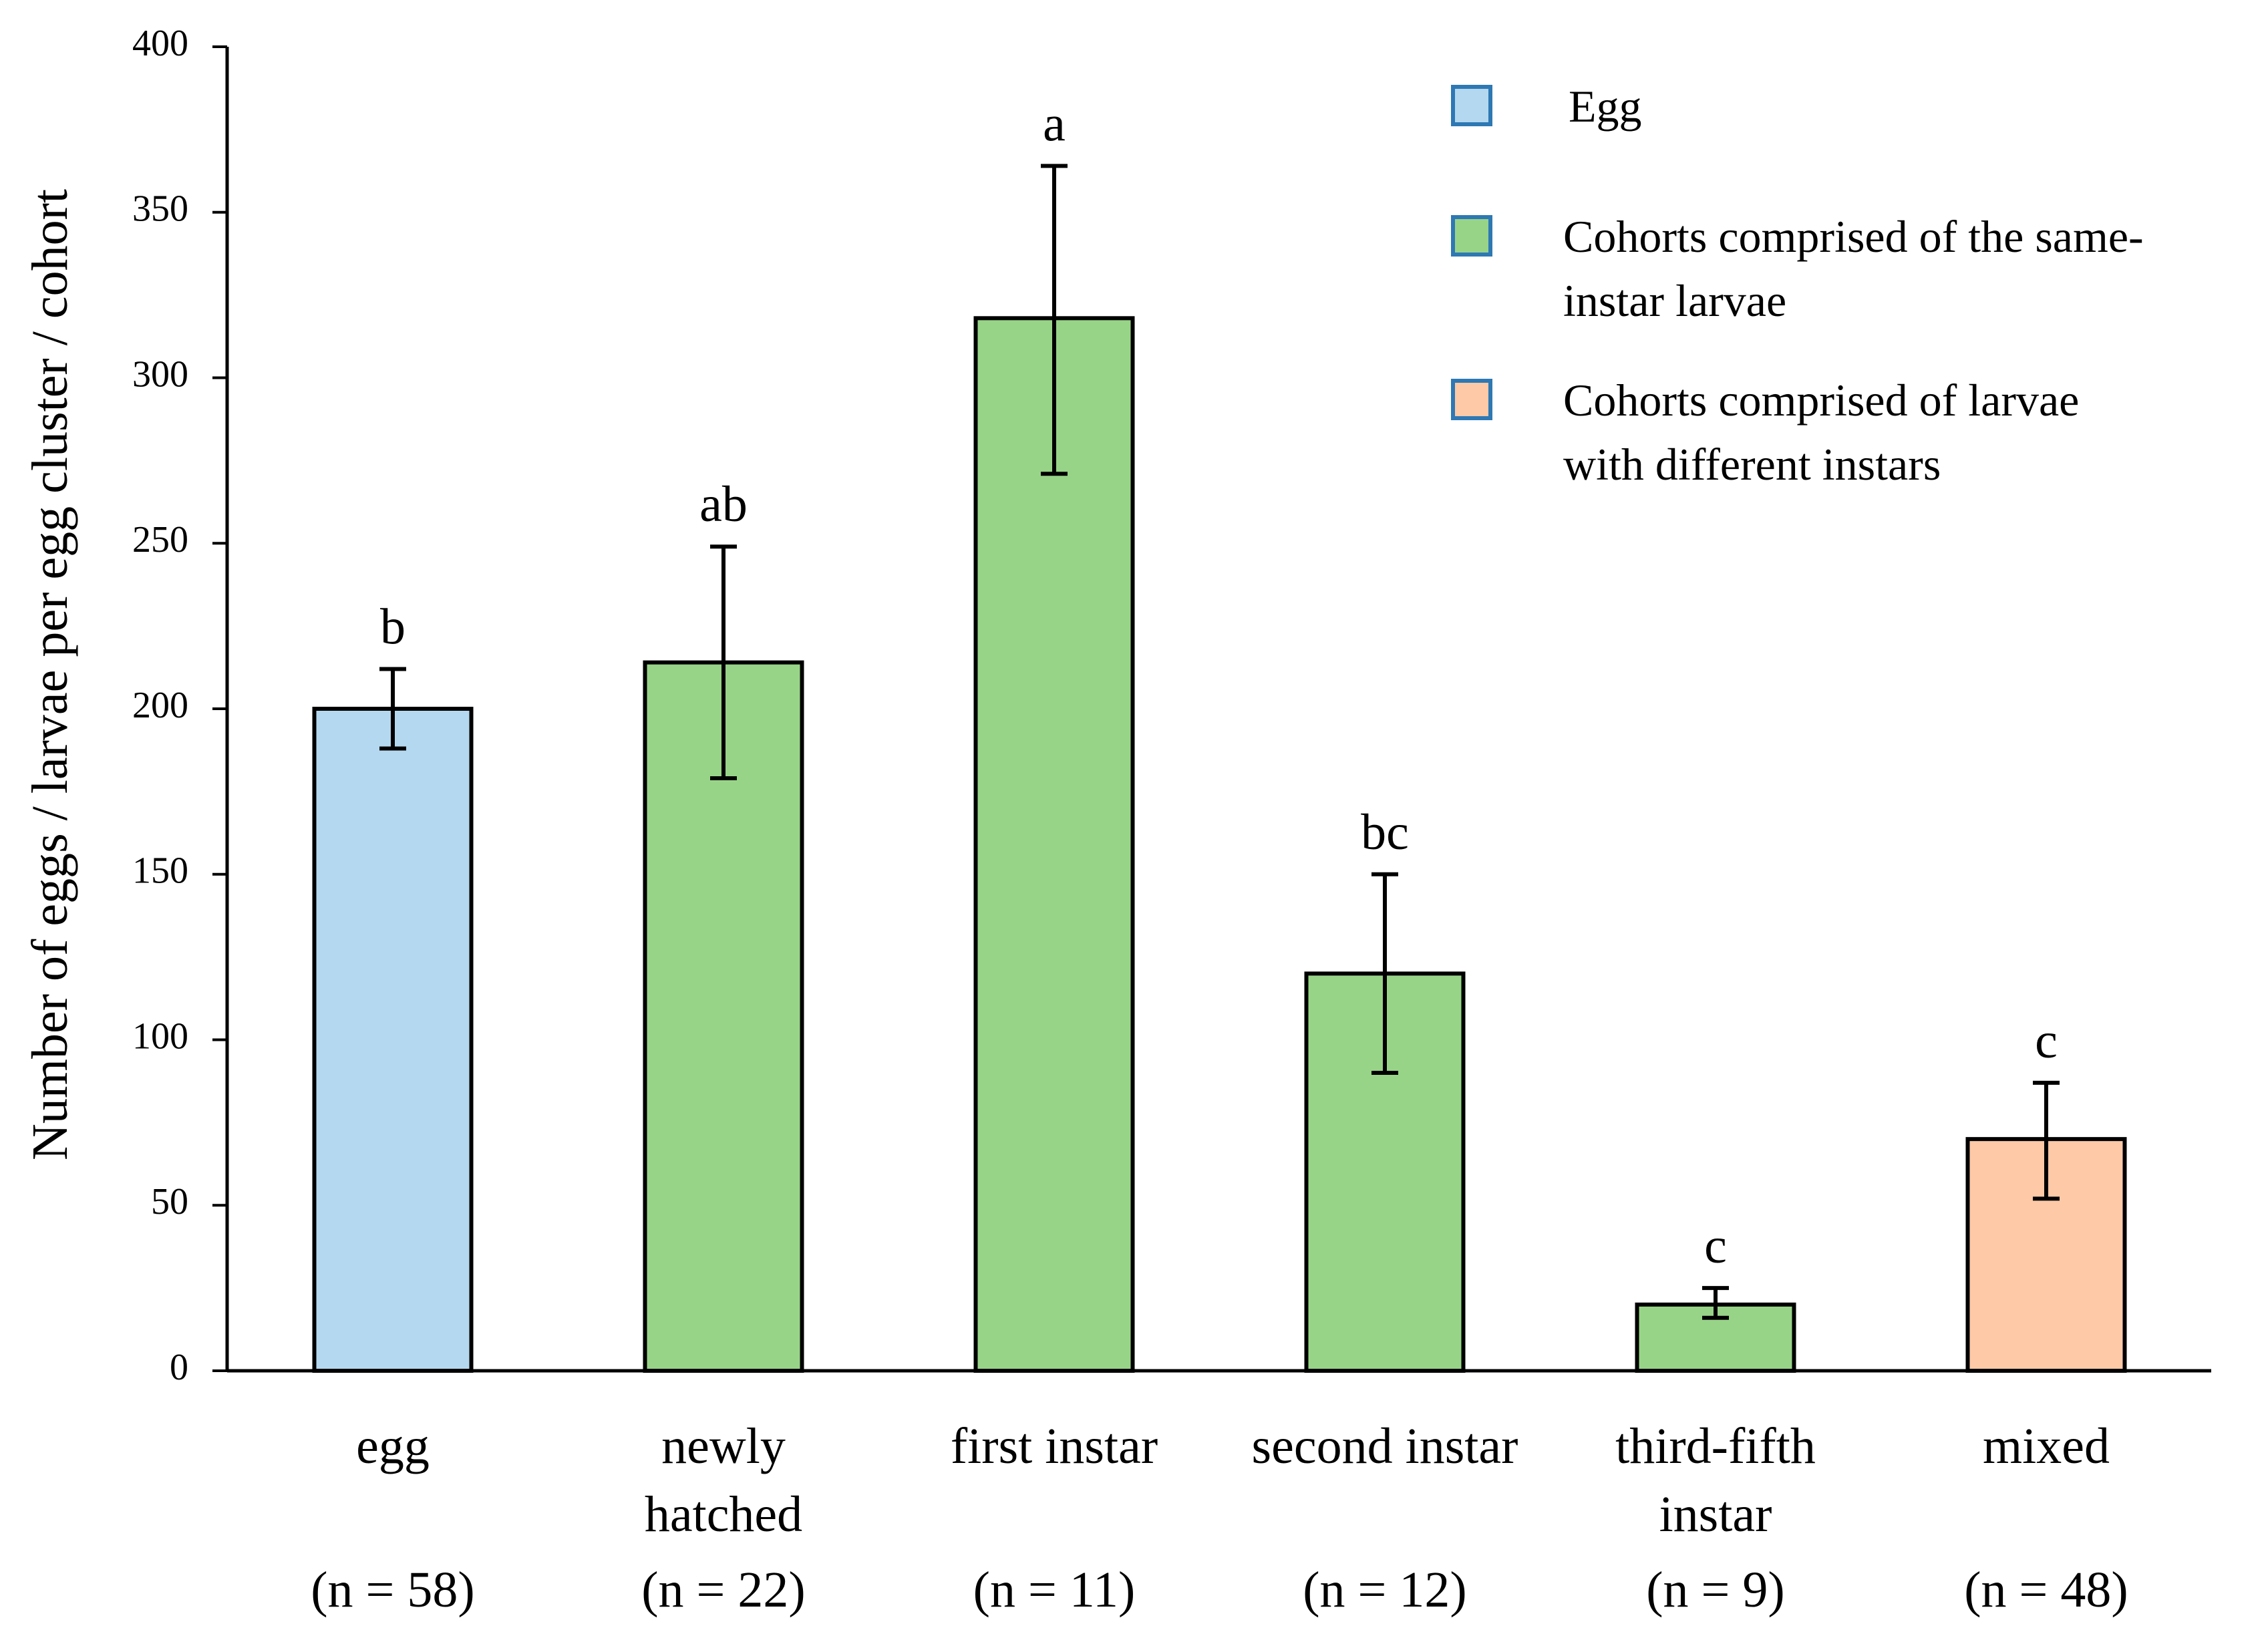 The image size is (2268, 1650). What do you see at coordinates (179, 1367) in the screenshot?
I see `y-tick-label: 0` at bounding box center [179, 1367].